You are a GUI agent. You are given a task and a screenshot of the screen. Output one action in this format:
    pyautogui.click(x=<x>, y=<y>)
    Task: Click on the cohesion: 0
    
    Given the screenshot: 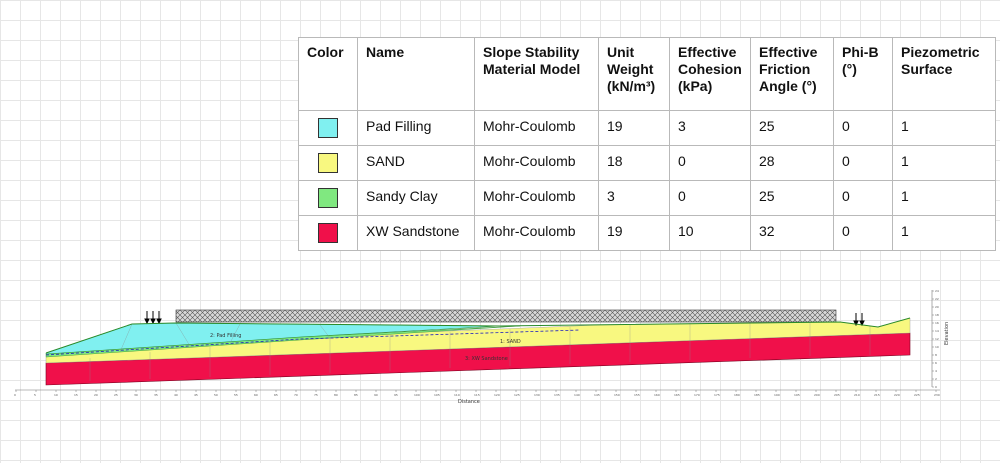 What is the action you would take?
    pyautogui.click(x=710, y=198)
    